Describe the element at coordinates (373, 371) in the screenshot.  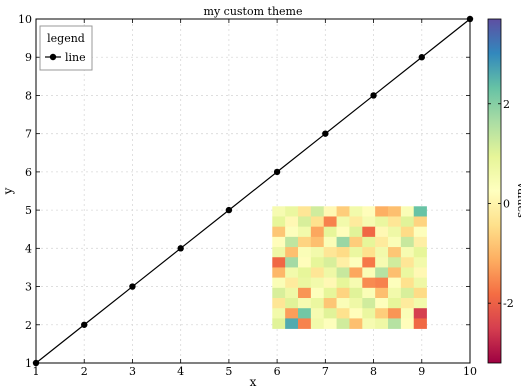
I see `x-tick-label: 8` at that location.